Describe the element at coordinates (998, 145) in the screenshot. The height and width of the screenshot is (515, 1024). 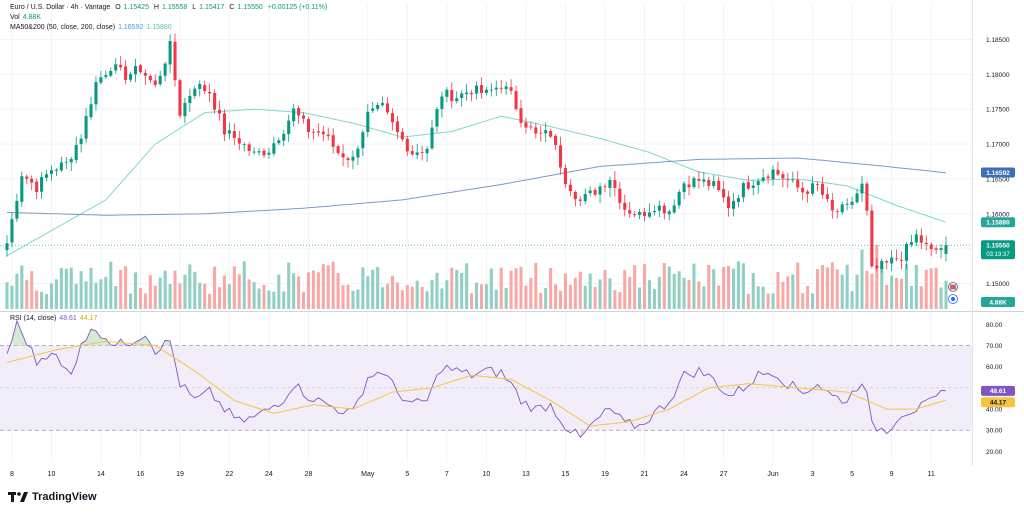
I see `price-tick-label: 1.17000` at that location.